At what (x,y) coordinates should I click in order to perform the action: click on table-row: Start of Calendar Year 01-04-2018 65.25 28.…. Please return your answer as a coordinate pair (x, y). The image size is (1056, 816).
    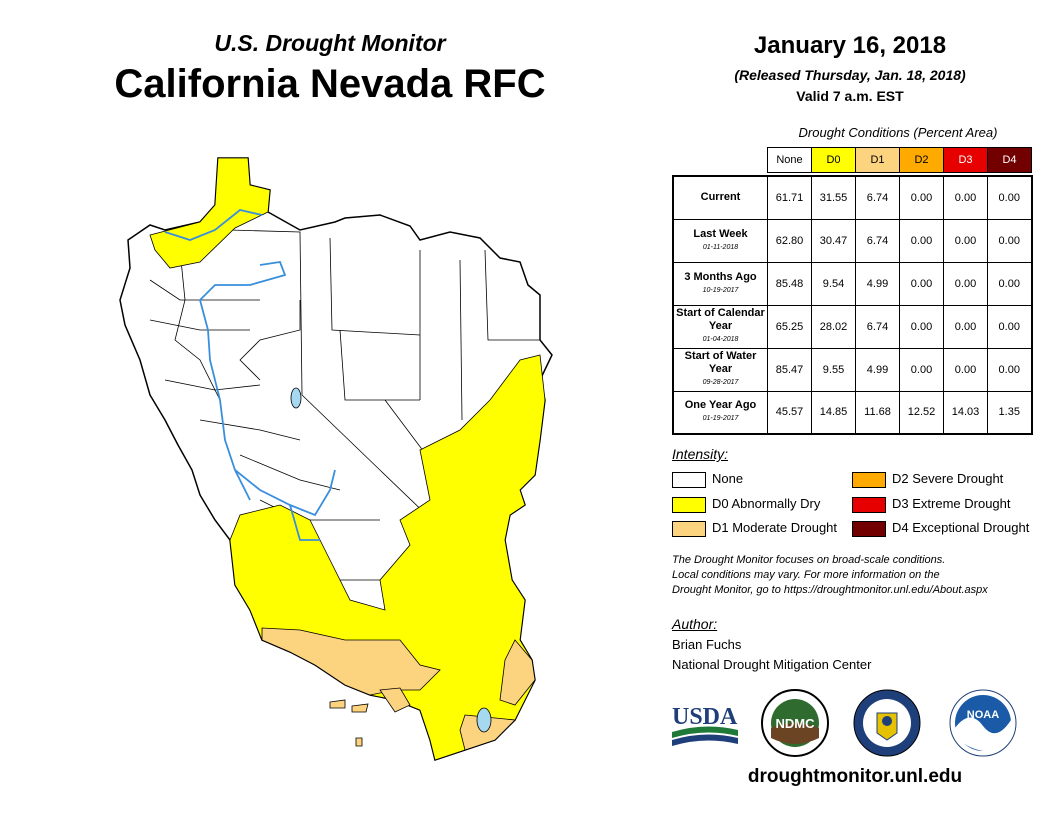
    Looking at the image, I should click on (852, 326).